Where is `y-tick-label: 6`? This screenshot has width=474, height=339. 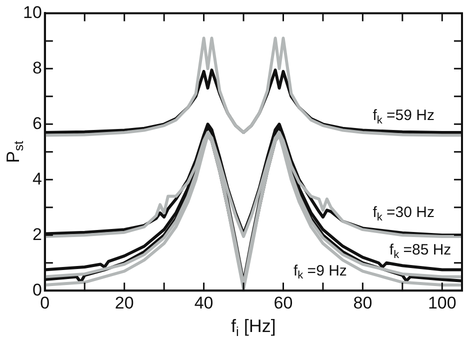 y-tick-label: 6 is located at coordinates (37, 123).